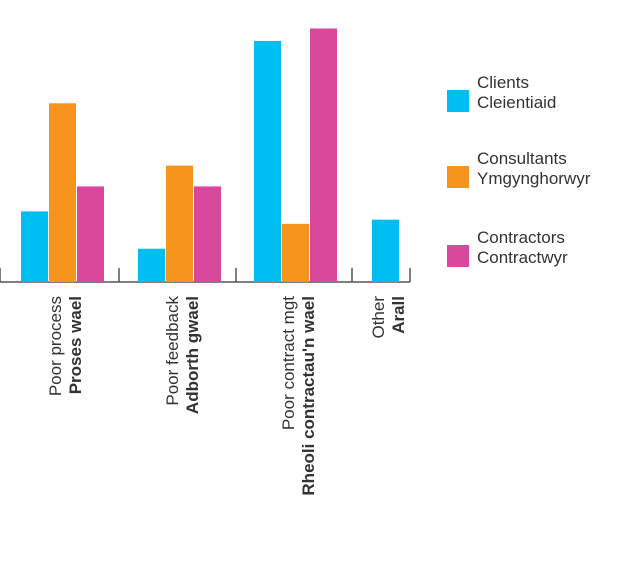  I want to click on legend-entry-consultants: Consultants Ymgynghorwyr, so click(534, 168).